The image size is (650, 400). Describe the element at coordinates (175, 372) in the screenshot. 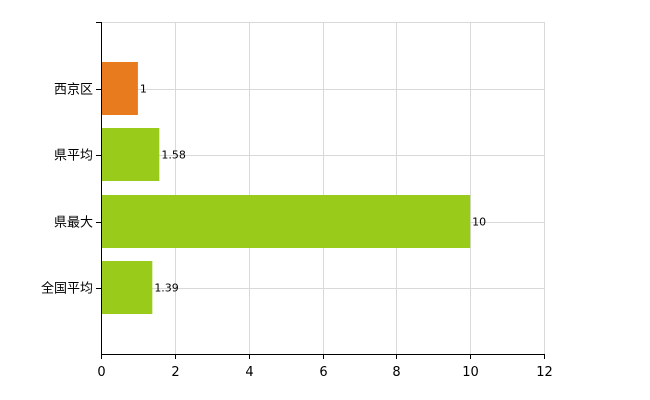

I see `x-tick-label: 2` at that location.